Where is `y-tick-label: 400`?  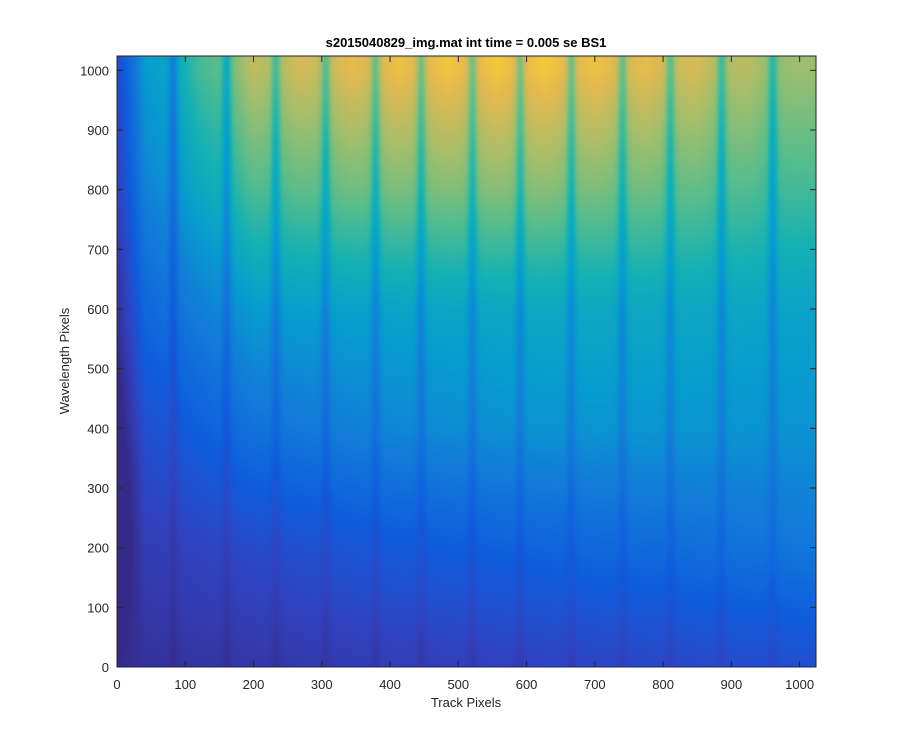 y-tick-label: 400 is located at coordinates (98, 428).